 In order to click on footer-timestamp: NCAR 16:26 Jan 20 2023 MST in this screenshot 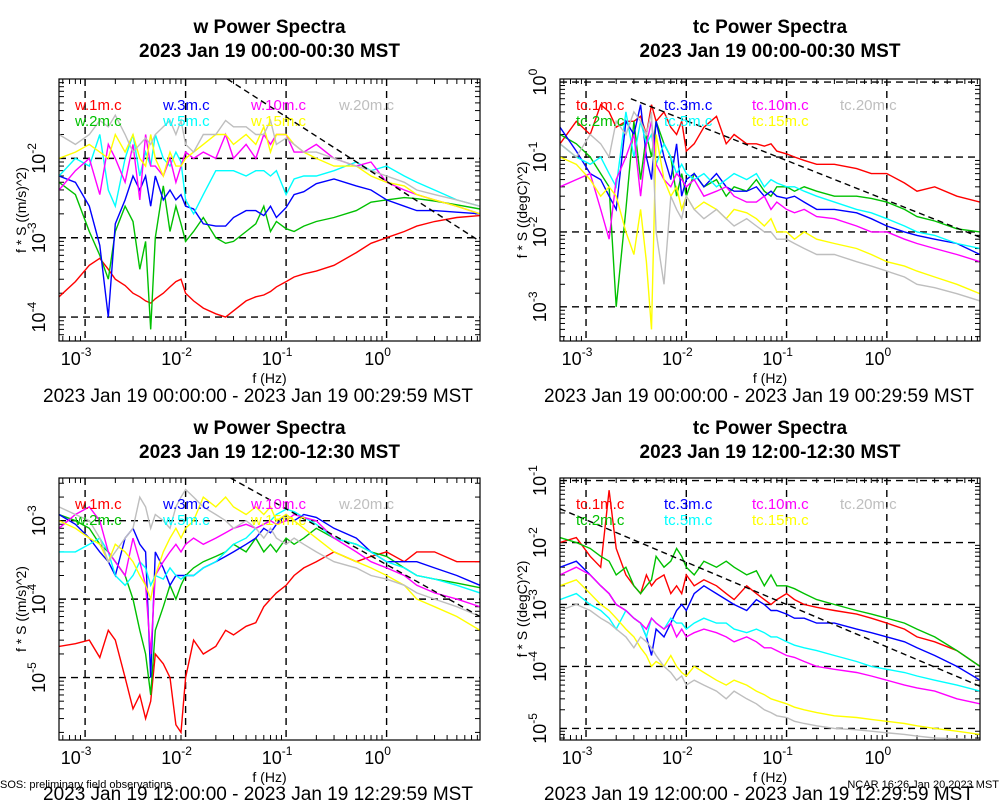, I will do `click(923, 785)`.